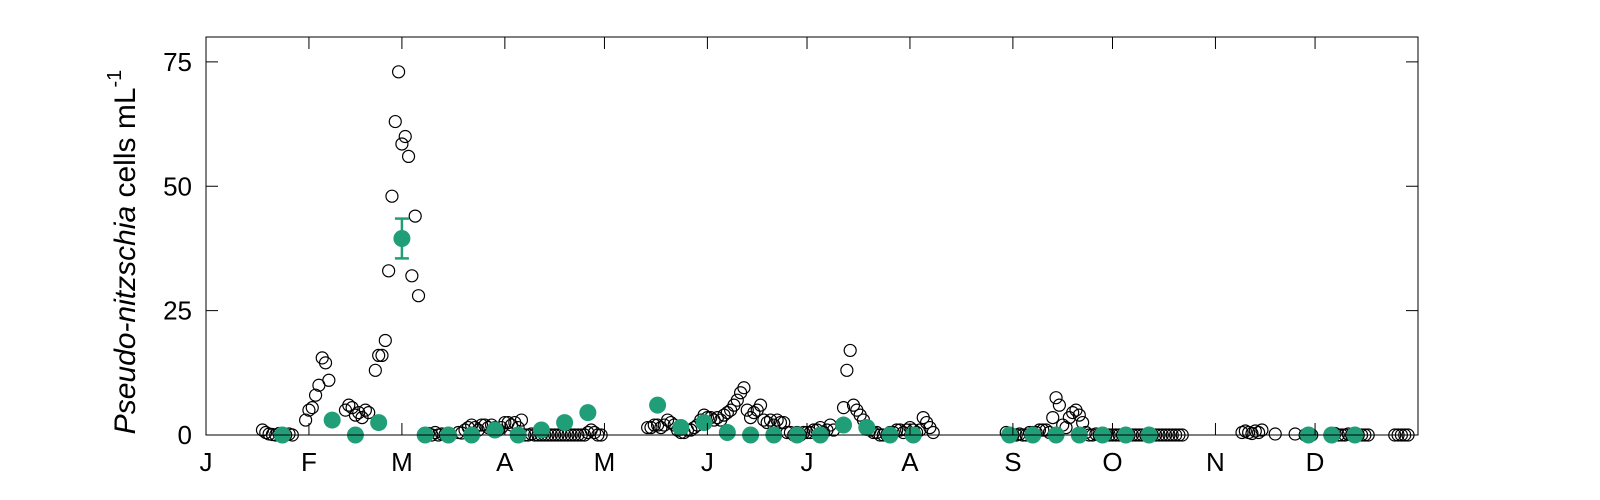 The image size is (1600, 500). What do you see at coordinates (177, 62) in the screenshot?
I see `y-tick-label: 75` at bounding box center [177, 62].